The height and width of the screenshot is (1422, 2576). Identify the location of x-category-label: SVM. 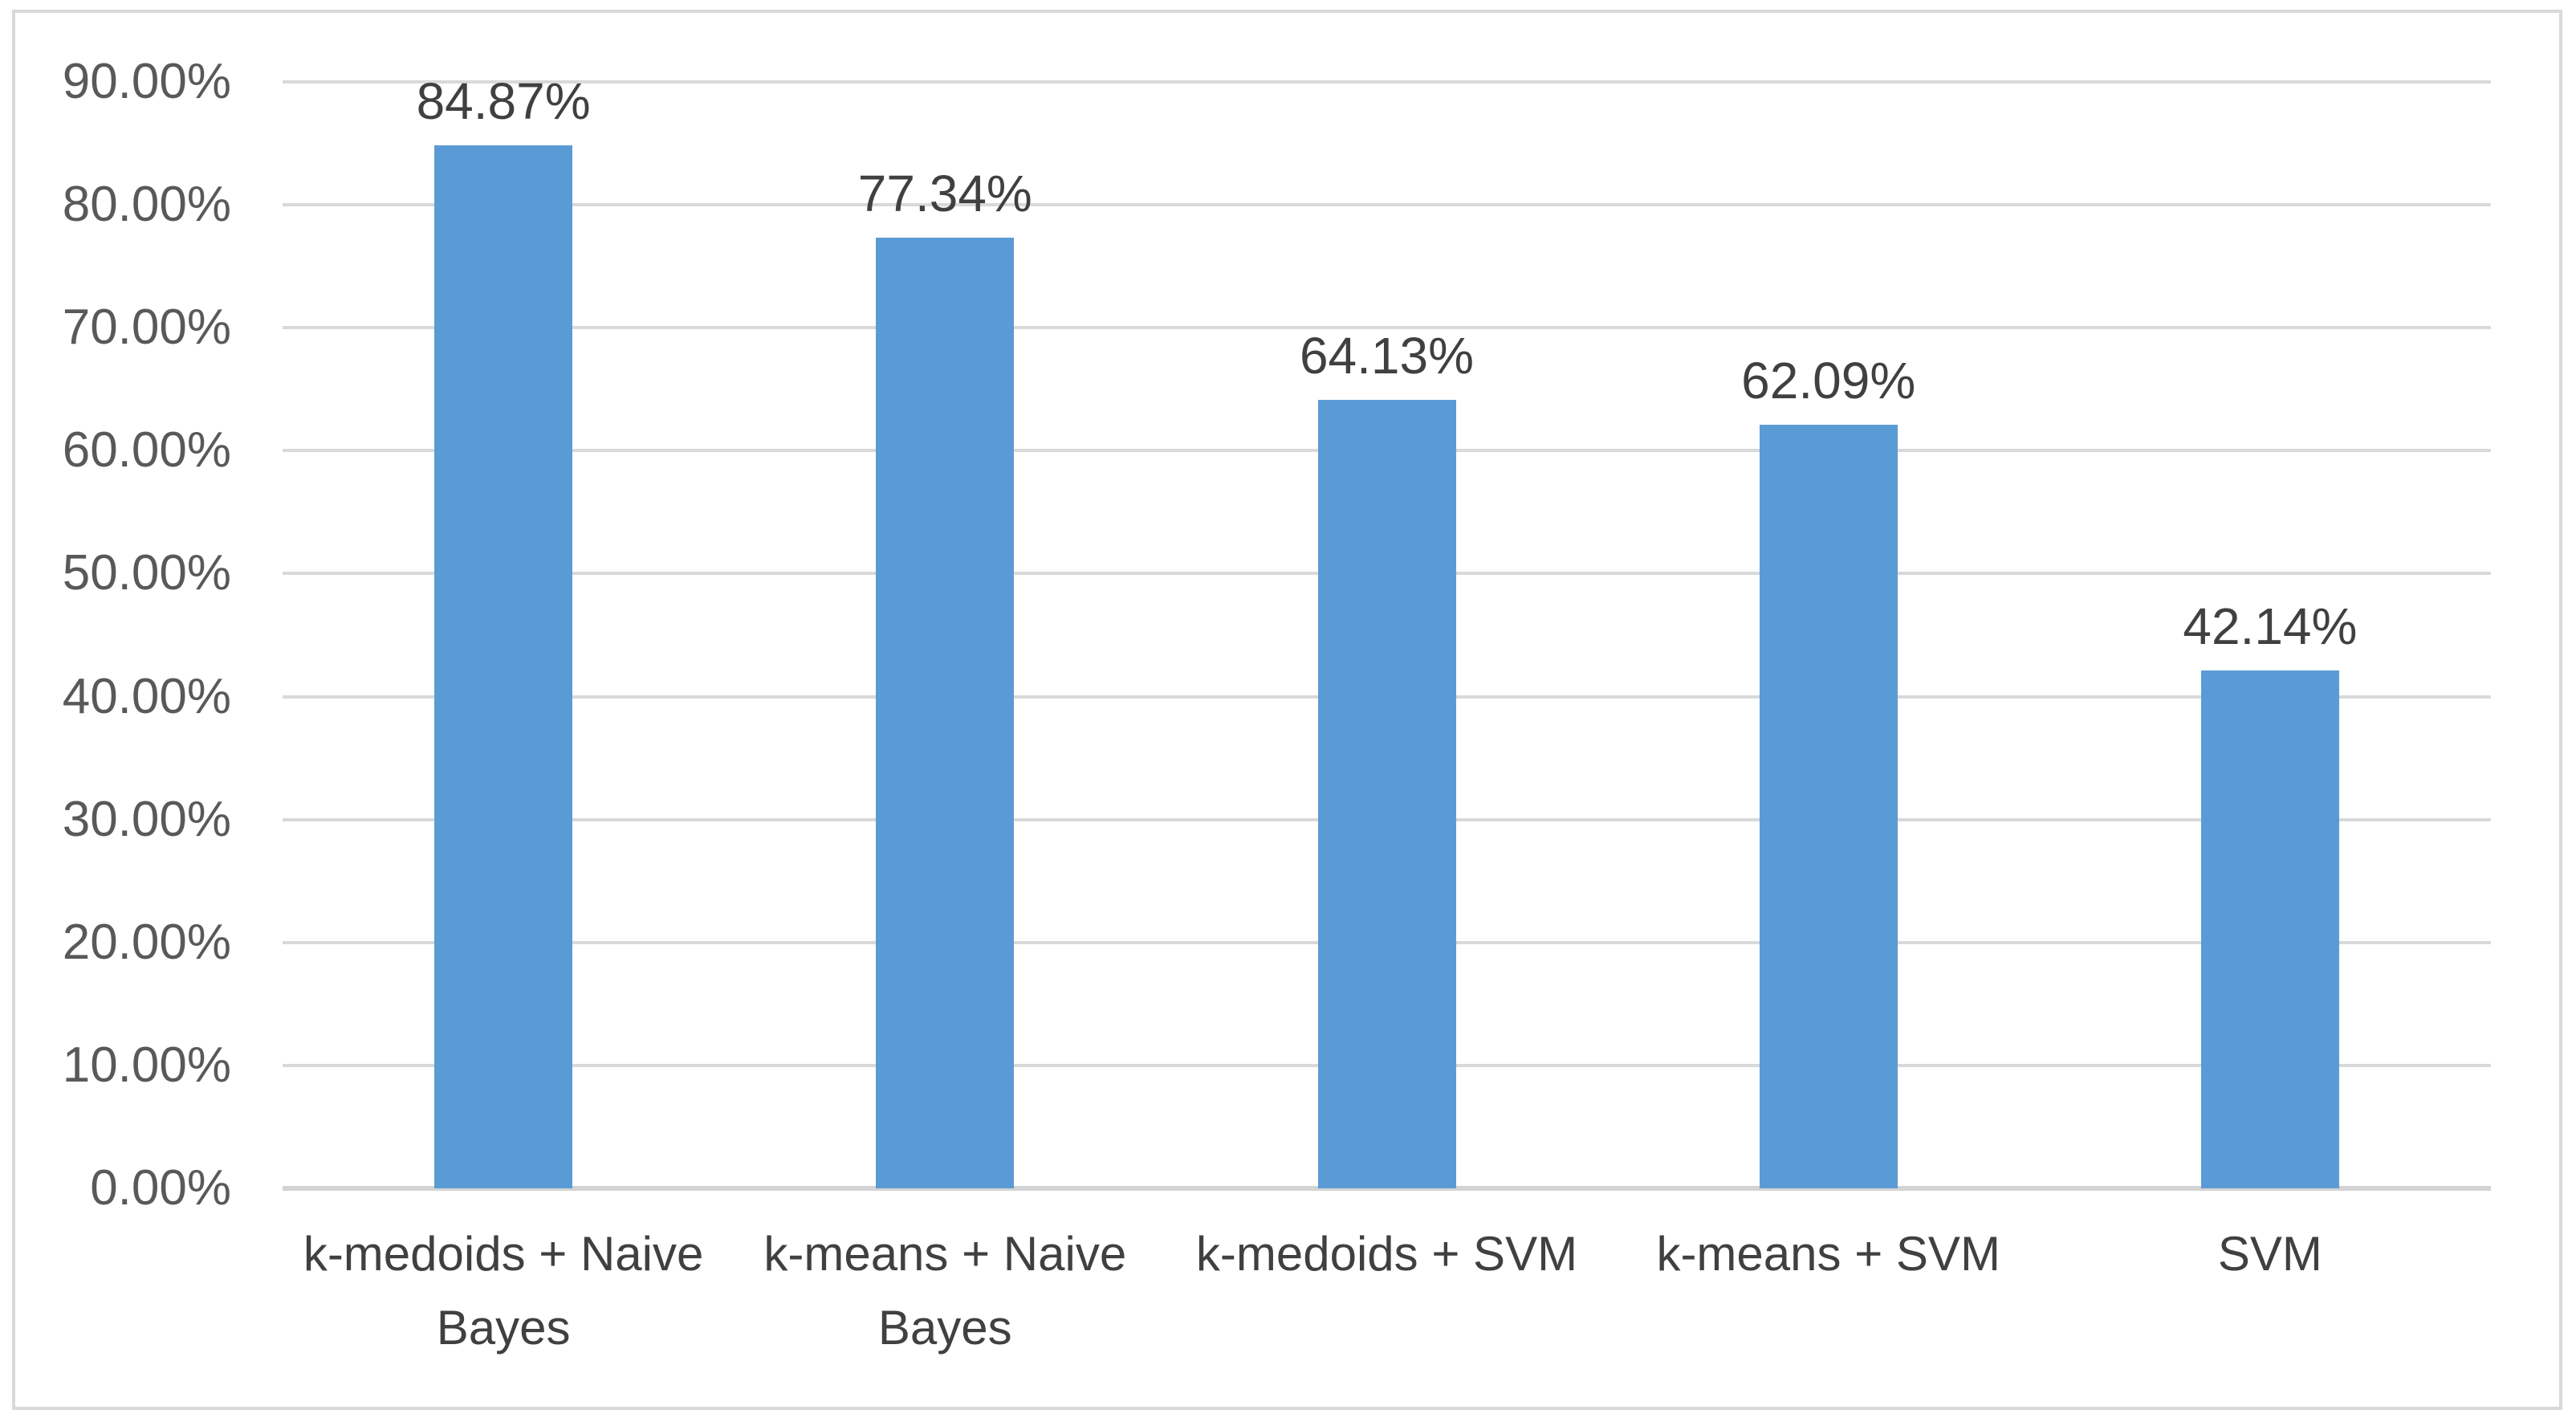
(2269, 1254).